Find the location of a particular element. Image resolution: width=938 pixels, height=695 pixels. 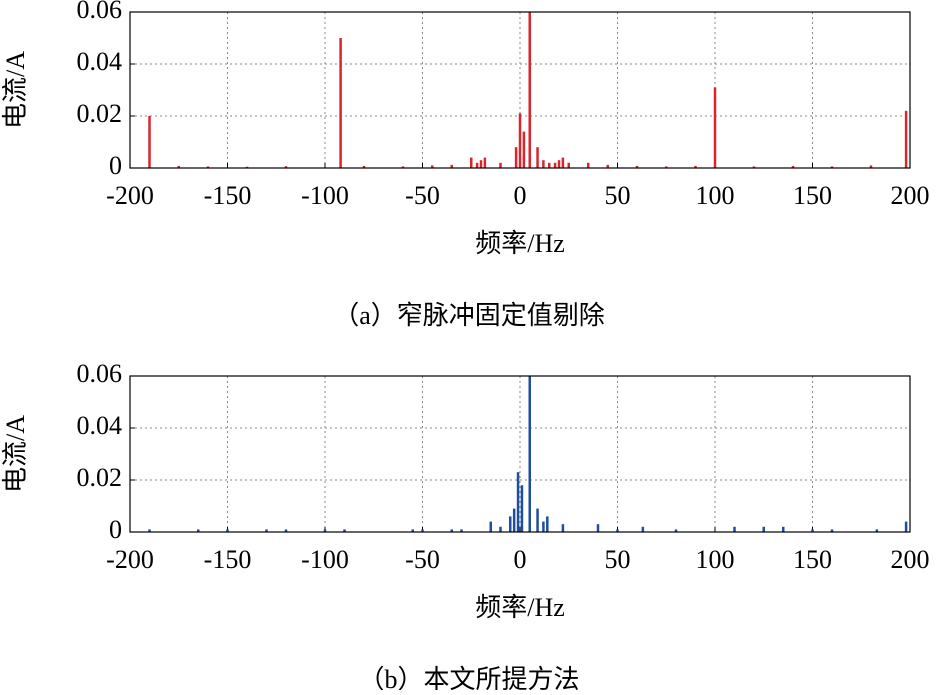

caption: （b）本文所提方法 is located at coordinates (468, 677).